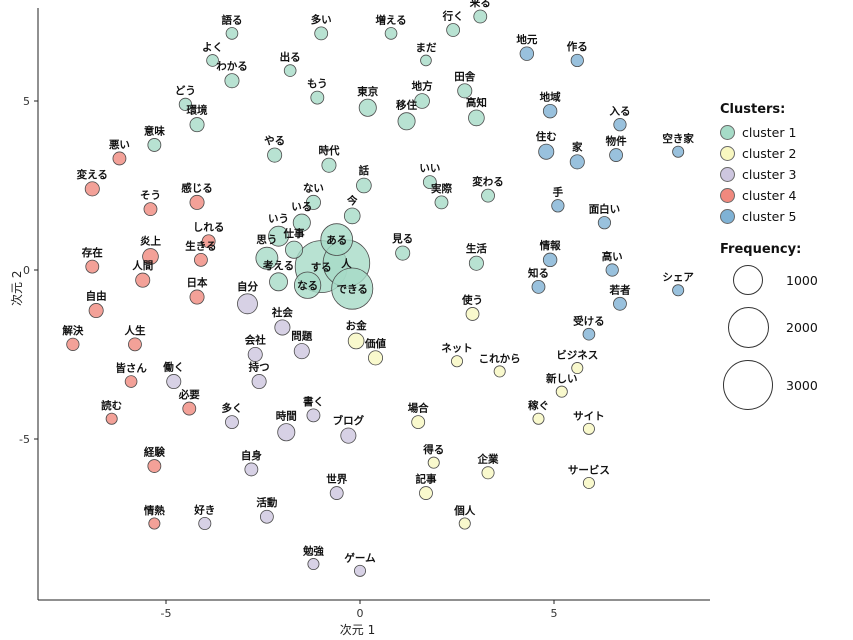 This screenshot has width=853, height=640. I want to click on point-label: まだ, so click(425, 48).